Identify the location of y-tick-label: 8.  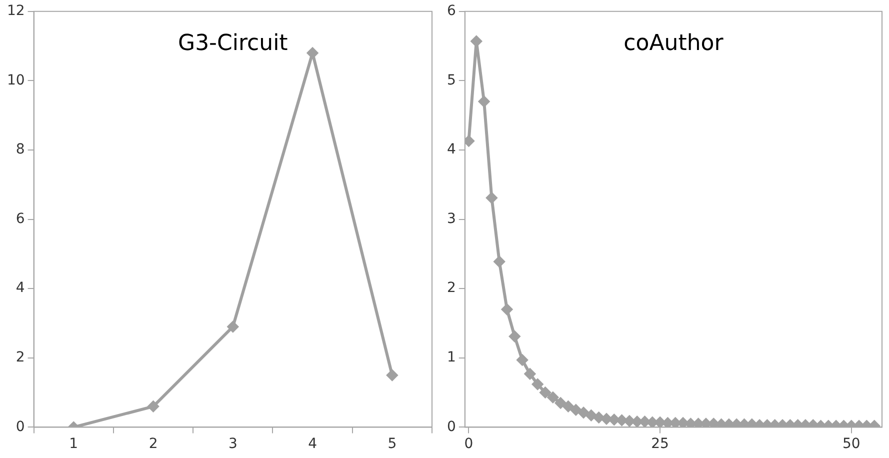
(20, 150).